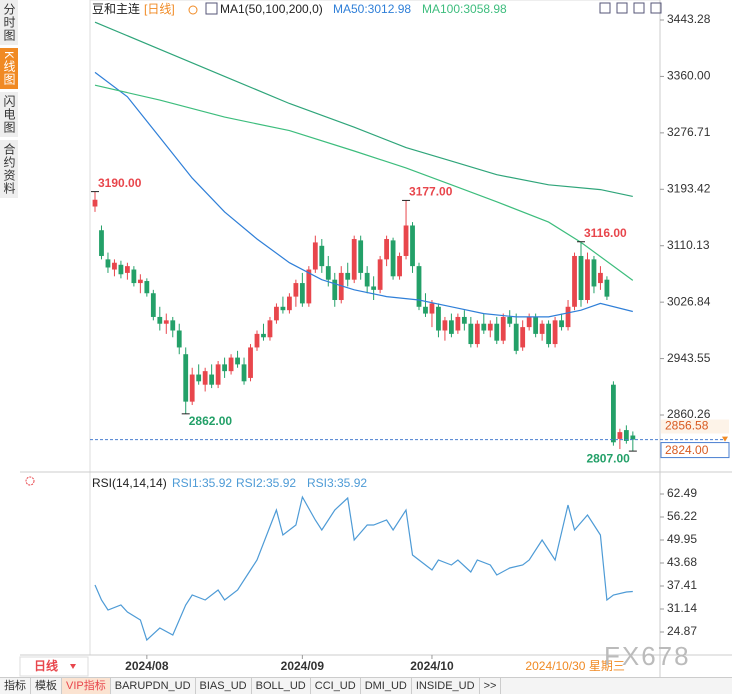  Describe the element at coordinates (15, 686) in the screenshot. I see `toolbar-tab: 指标` at that location.